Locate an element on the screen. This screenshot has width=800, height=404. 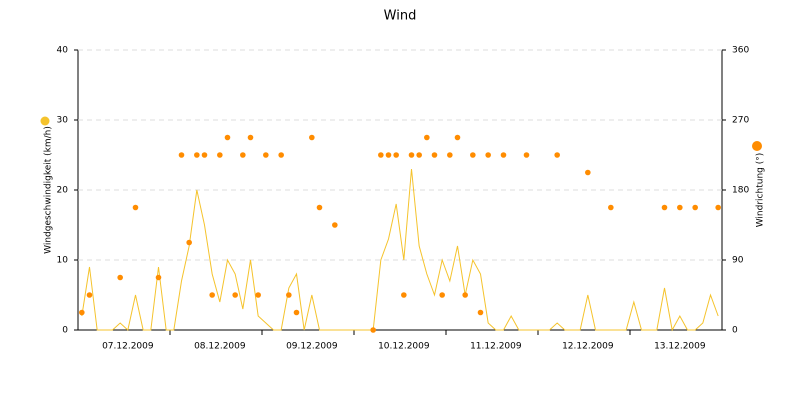
x-tick-label: 10.12.2009 is located at coordinates (404, 347).